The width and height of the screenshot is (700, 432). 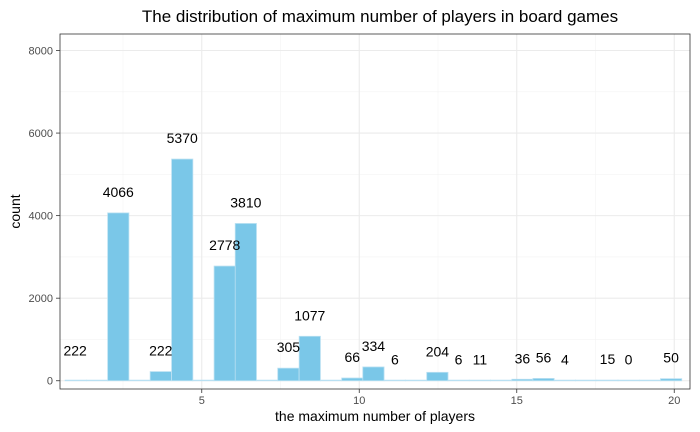 What do you see at coordinates (15, 211) in the screenshot?
I see `y-axis-title: count` at bounding box center [15, 211].